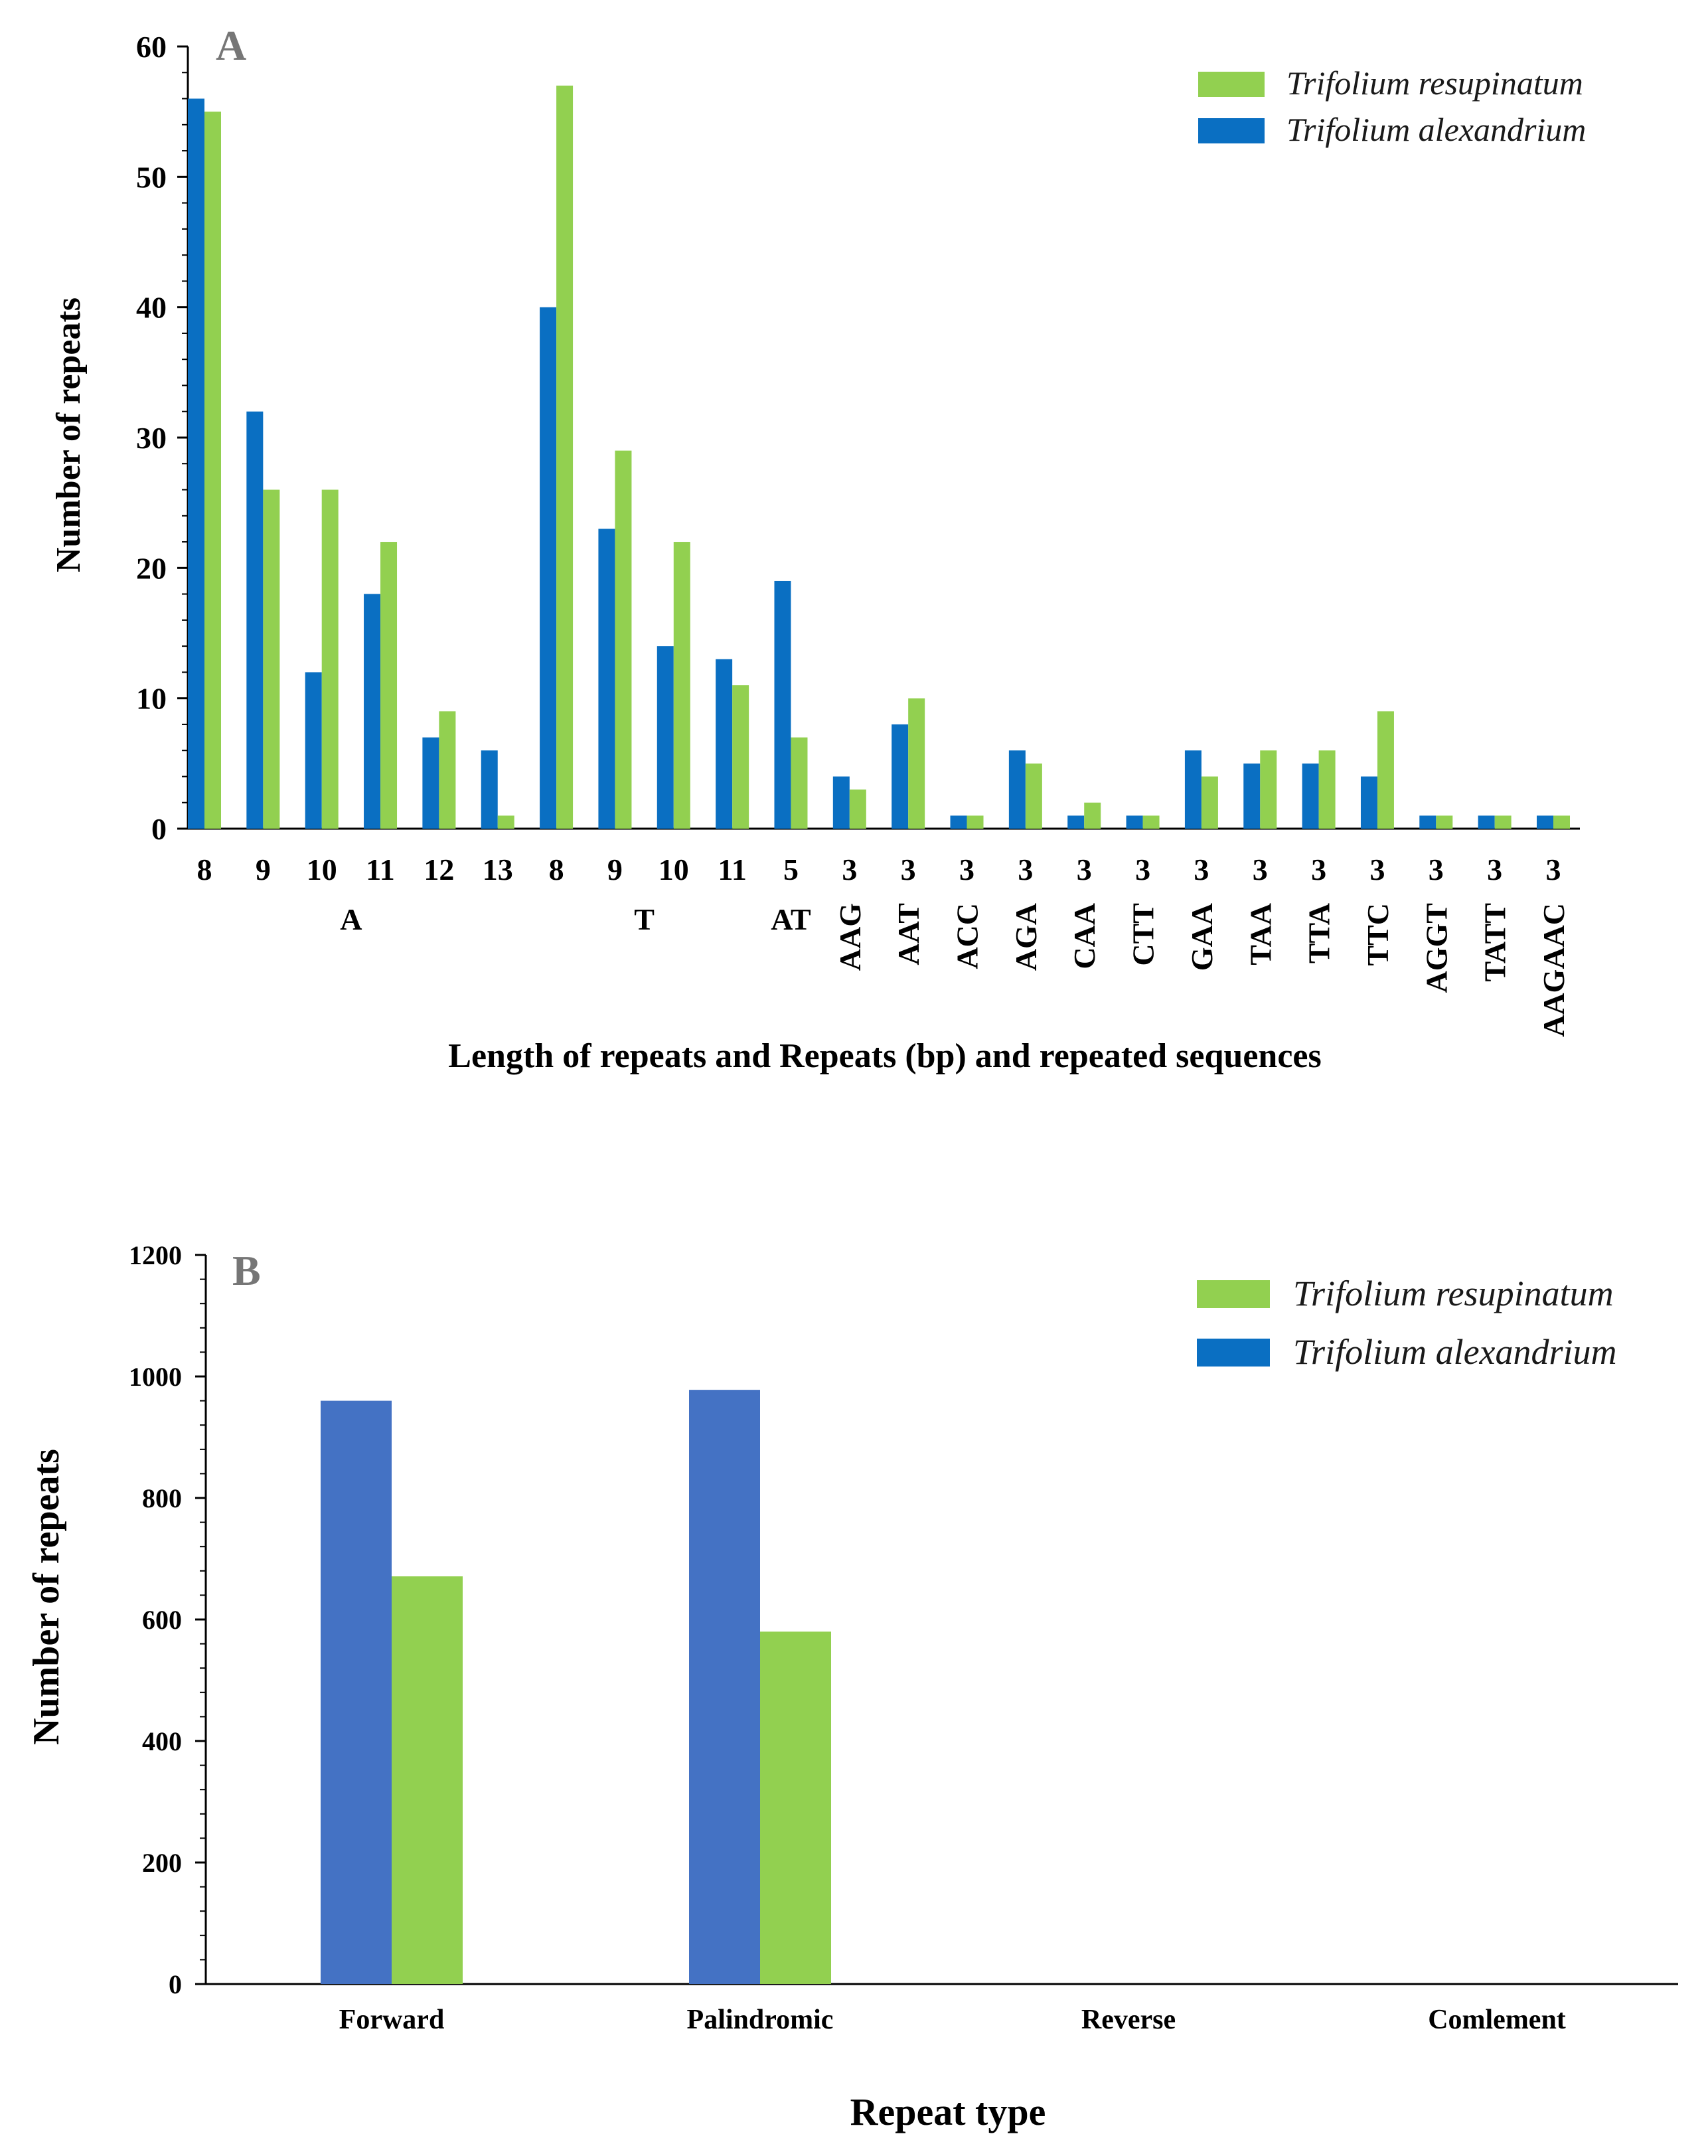 This screenshot has height=2156, width=1708. What do you see at coordinates (1319, 933) in the screenshot?
I see `motif-label: TTA` at bounding box center [1319, 933].